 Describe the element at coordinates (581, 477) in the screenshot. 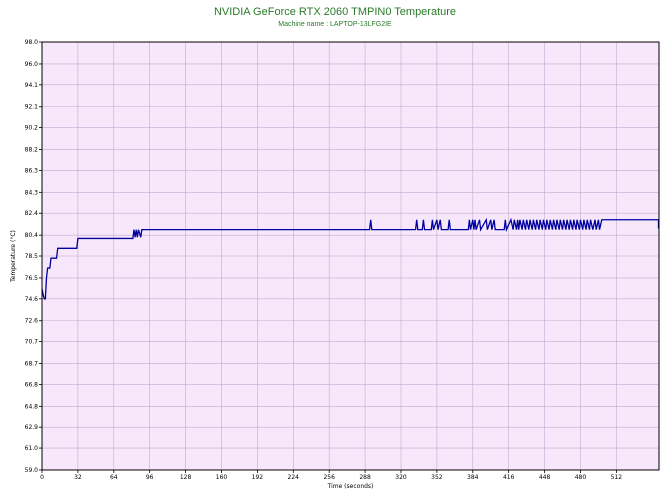

I see `x-tick-label: 480` at that location.